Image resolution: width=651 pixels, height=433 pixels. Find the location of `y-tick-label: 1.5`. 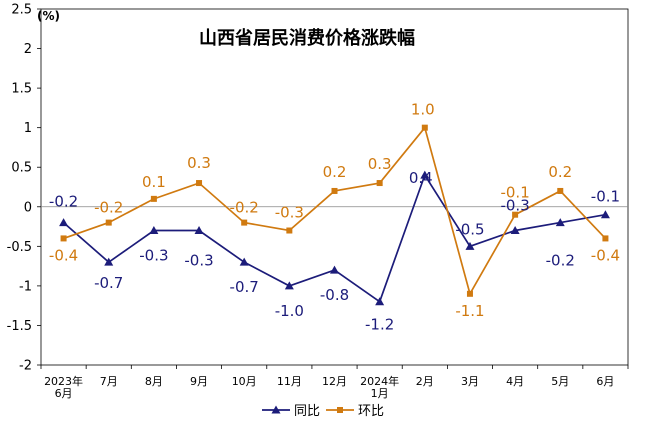

y-tick-label: 1.5 is located at coordinates (21, 89).